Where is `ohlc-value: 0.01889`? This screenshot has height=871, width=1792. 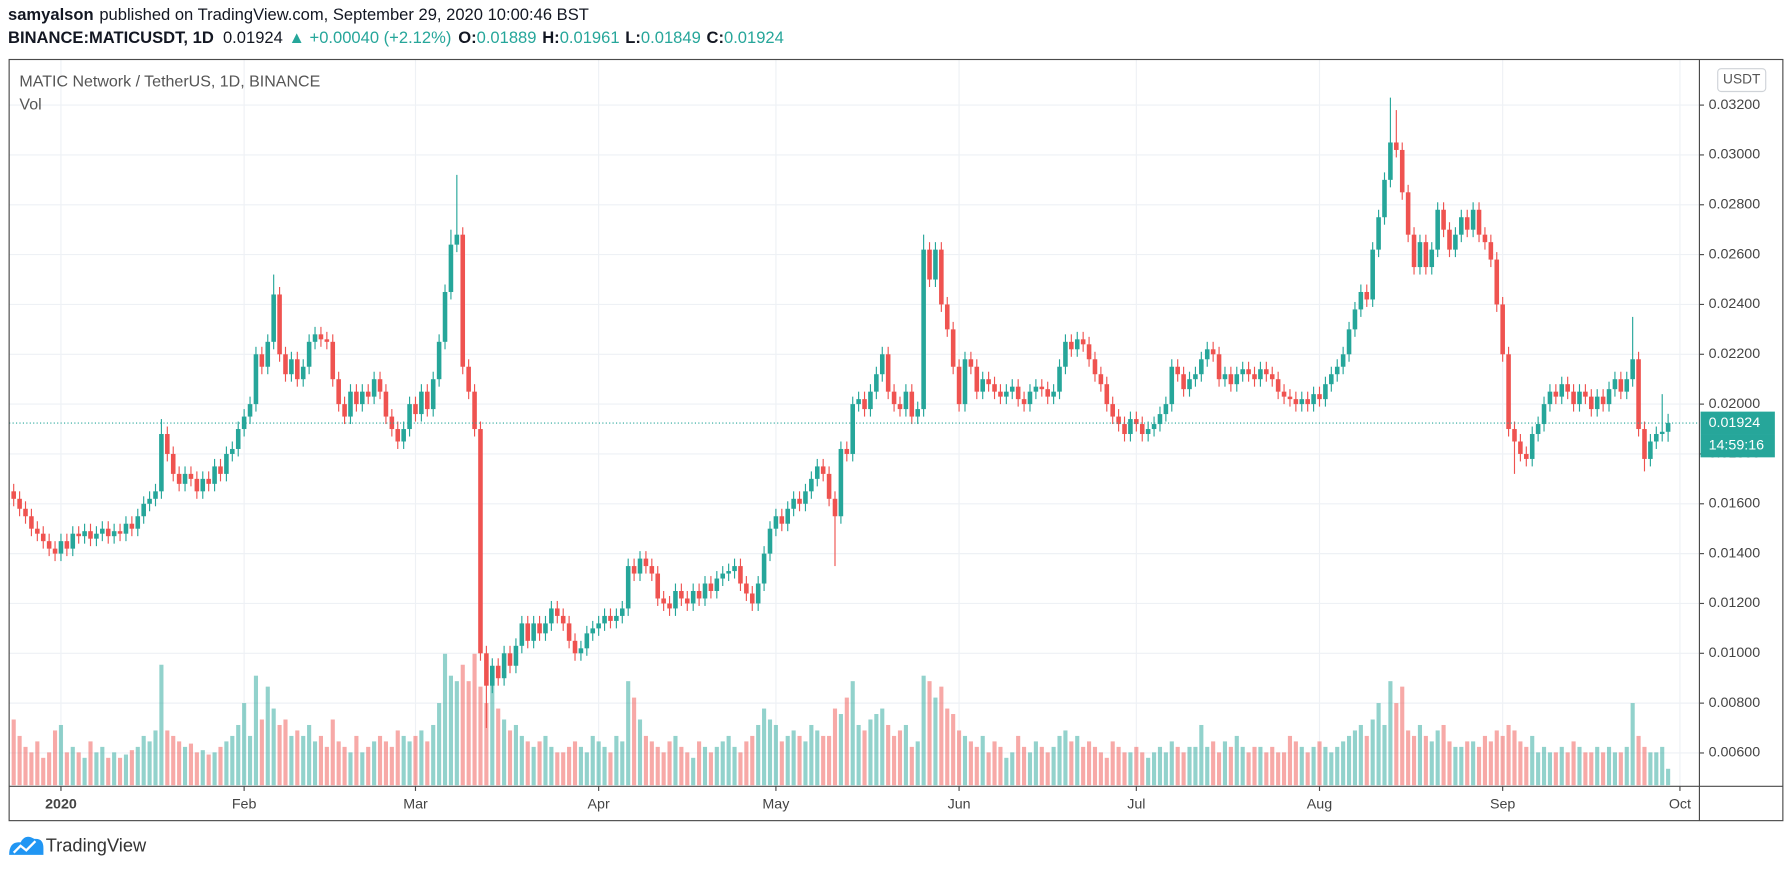 ohlc-value: 0.01889 is located at coordinates (507, 37).